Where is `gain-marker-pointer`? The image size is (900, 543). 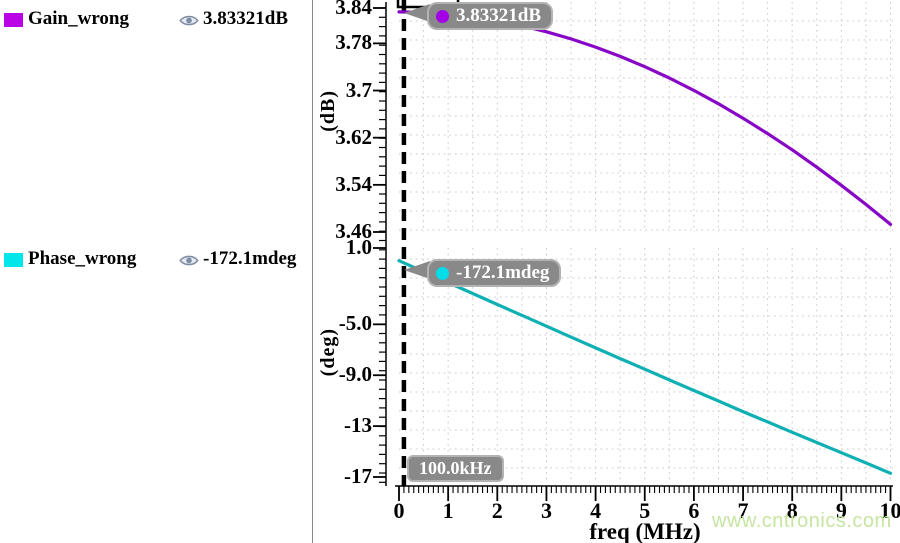
gain-marker-pointer is located at coordinates (417, 13).